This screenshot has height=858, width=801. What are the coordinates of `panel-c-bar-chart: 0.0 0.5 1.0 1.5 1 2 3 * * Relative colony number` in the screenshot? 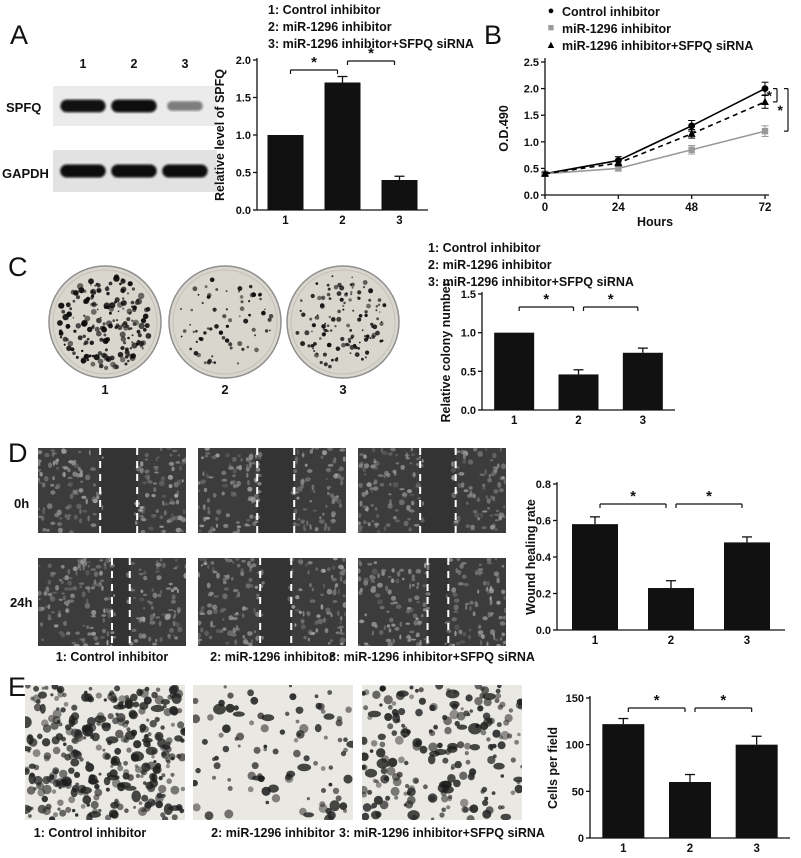 It's located at (557, 354).